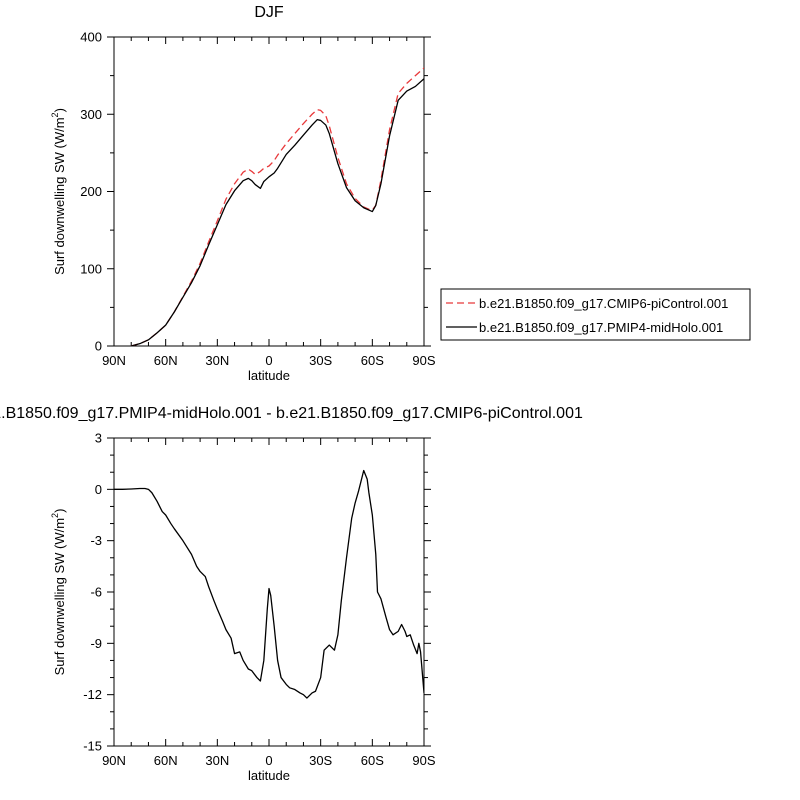  Describe the element at coordinates (96, 643) in the screenshot. I see `y-tick-label: -9` at that location.